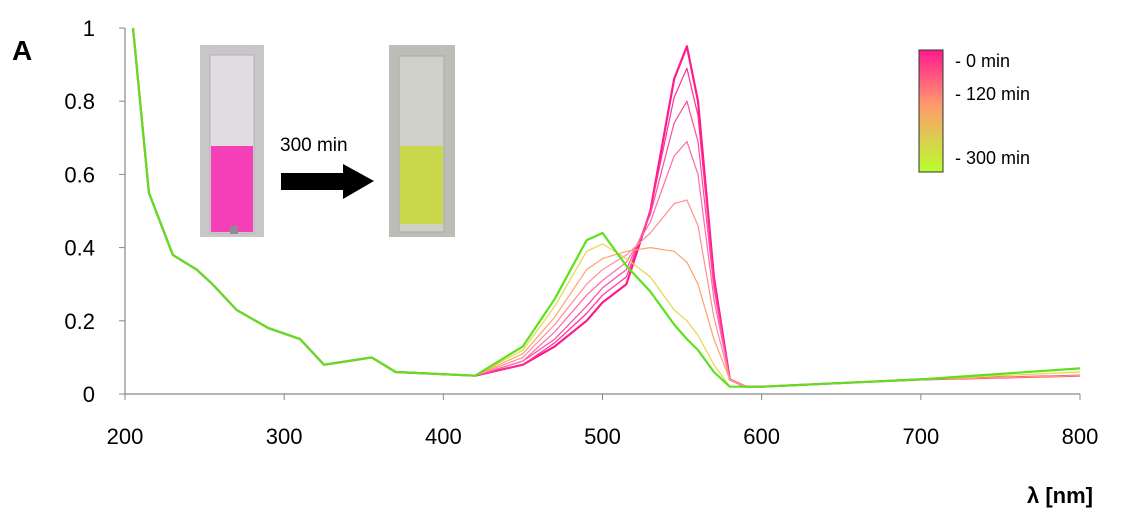  I want to click on legend-label-0: - 0 min, so click(982, 61).